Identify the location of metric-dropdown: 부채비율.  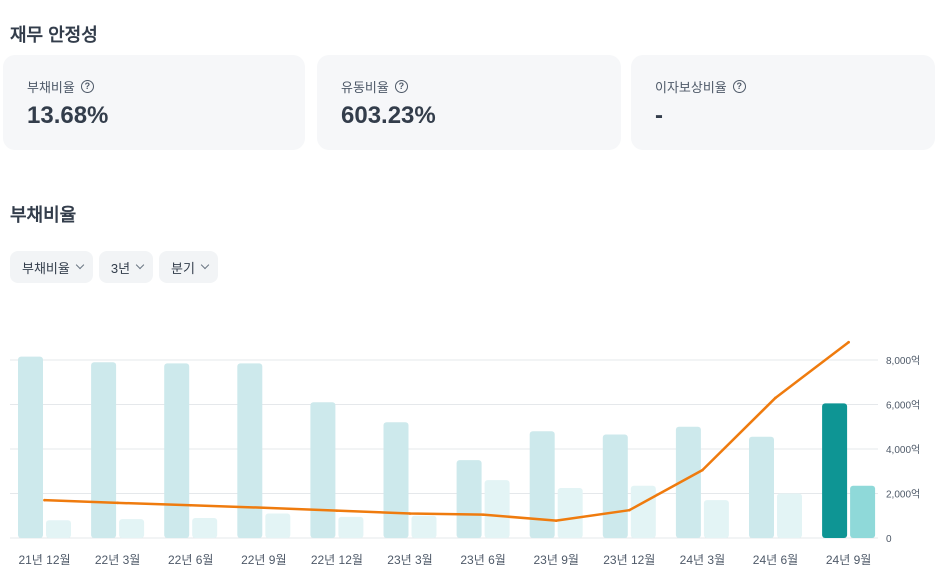
(51, 267).